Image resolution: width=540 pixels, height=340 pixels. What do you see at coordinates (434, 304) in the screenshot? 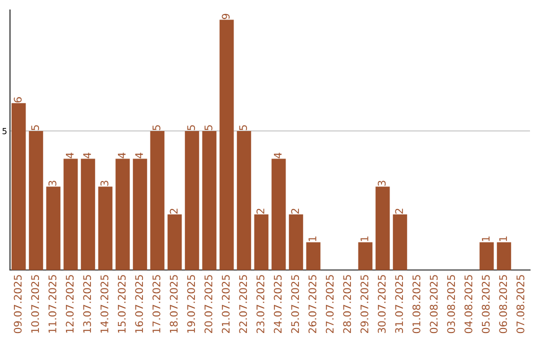
I see `x-tick-label: 02.08.2025` at bounding box center [434, 304].